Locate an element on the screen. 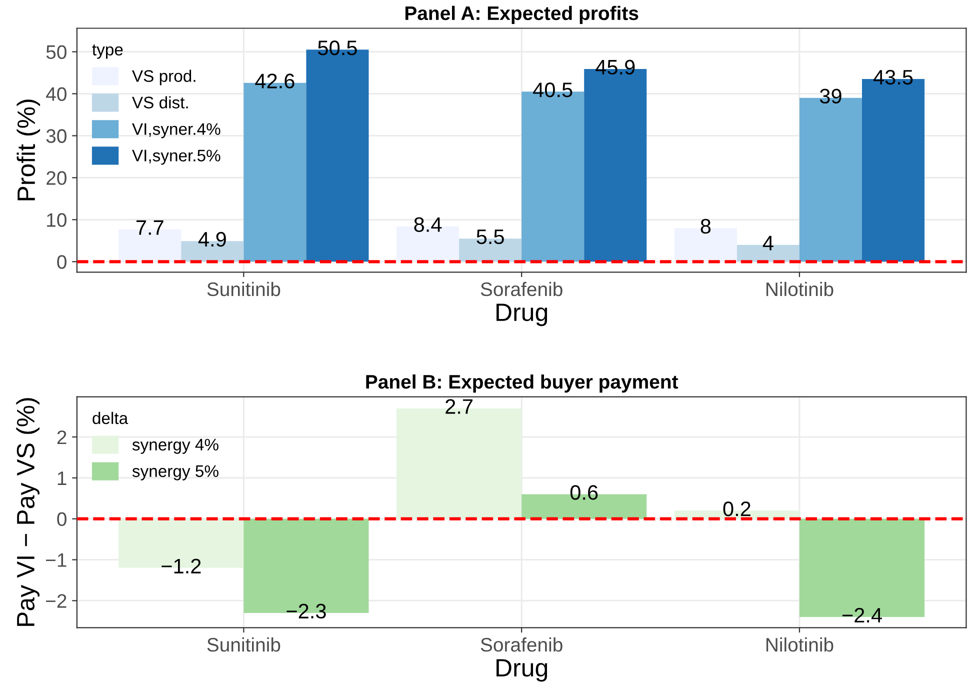 The image size is (974, 689). data-label: −2.4 is located at coordinates (862, 615).